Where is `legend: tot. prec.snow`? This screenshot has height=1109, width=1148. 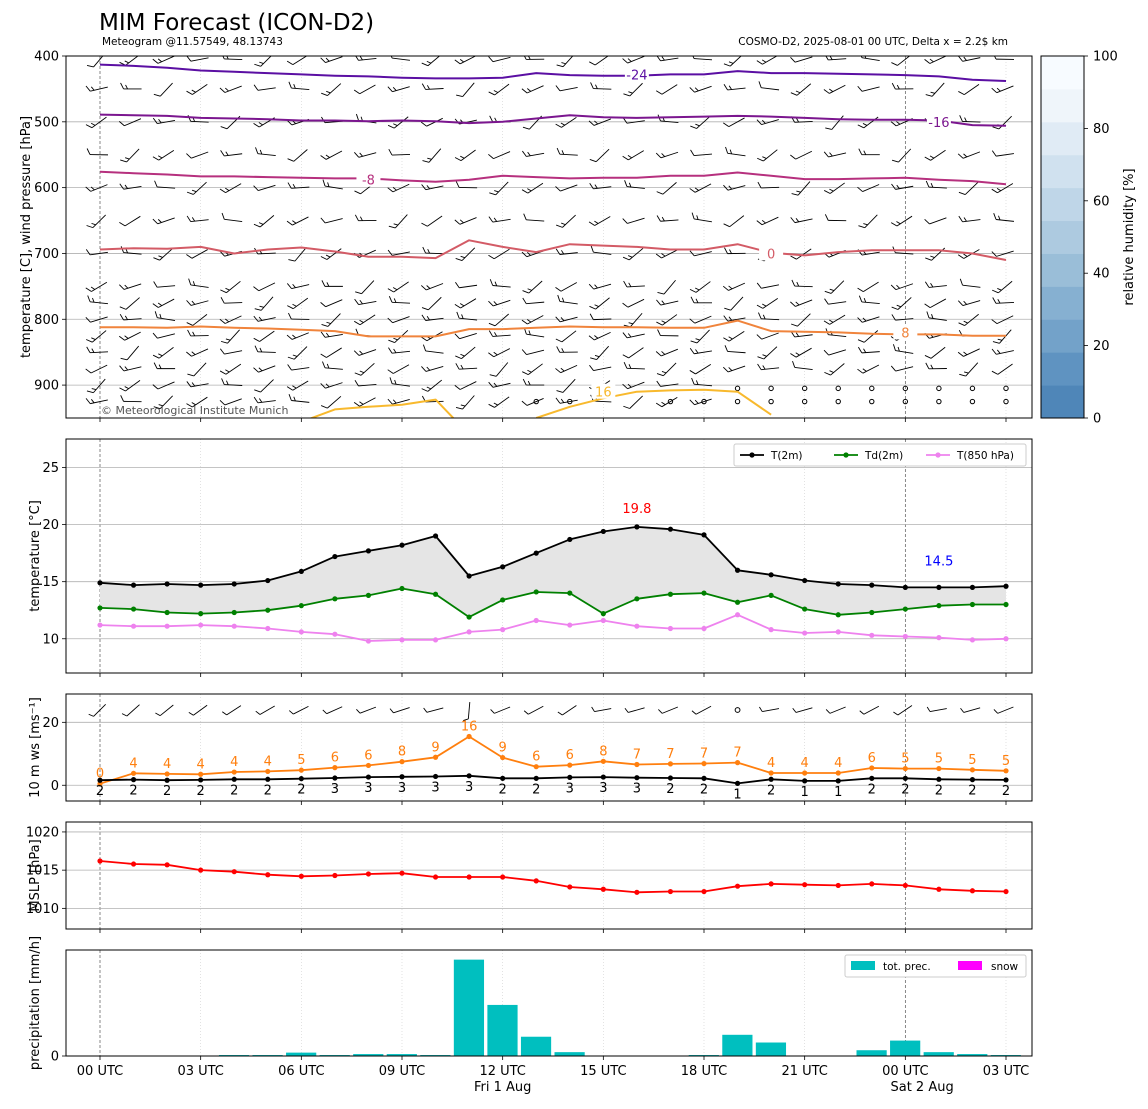 legend: tot. prec.snow is located at coordinates (935, 966).